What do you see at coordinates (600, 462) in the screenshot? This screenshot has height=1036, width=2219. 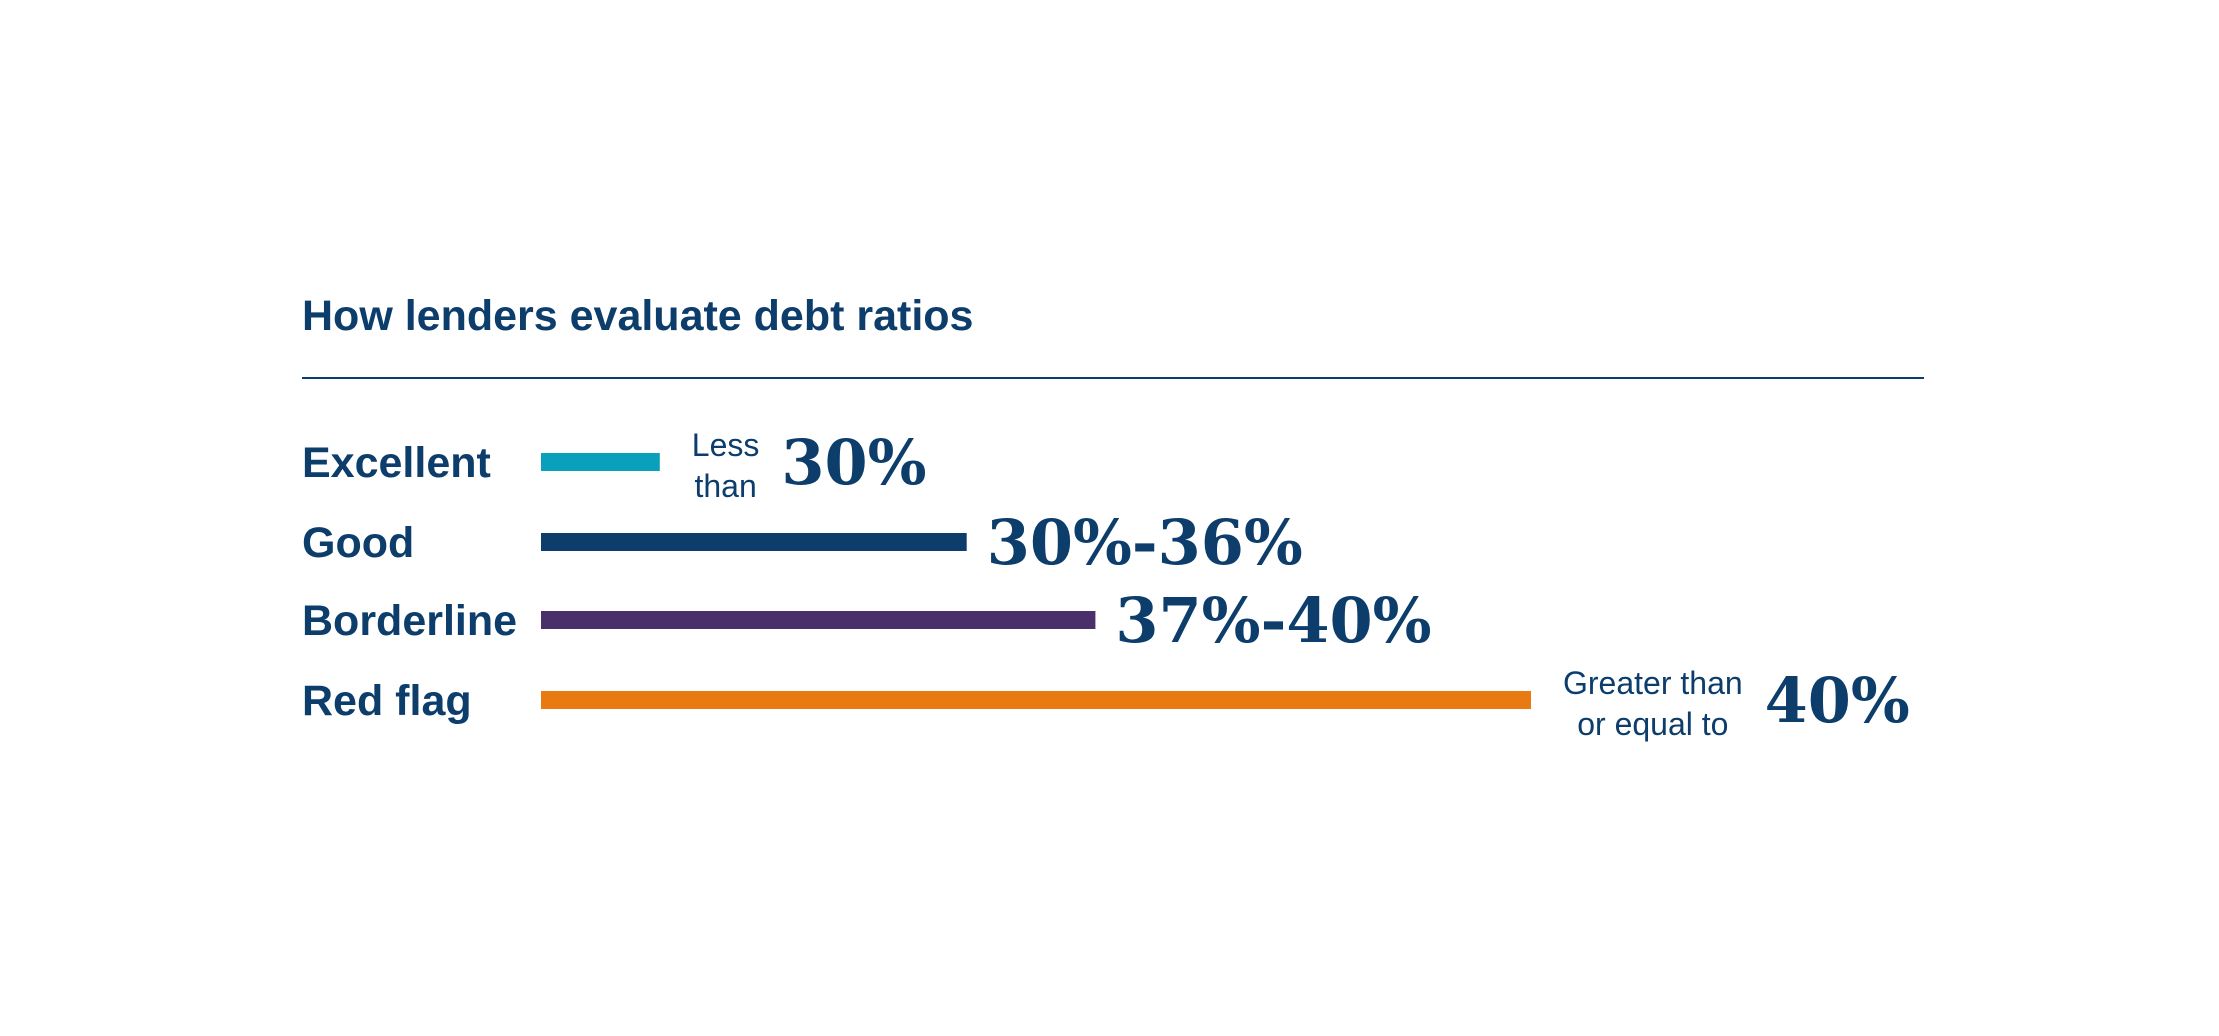 I see `bar-excellent` at bounding box center [600, 462].